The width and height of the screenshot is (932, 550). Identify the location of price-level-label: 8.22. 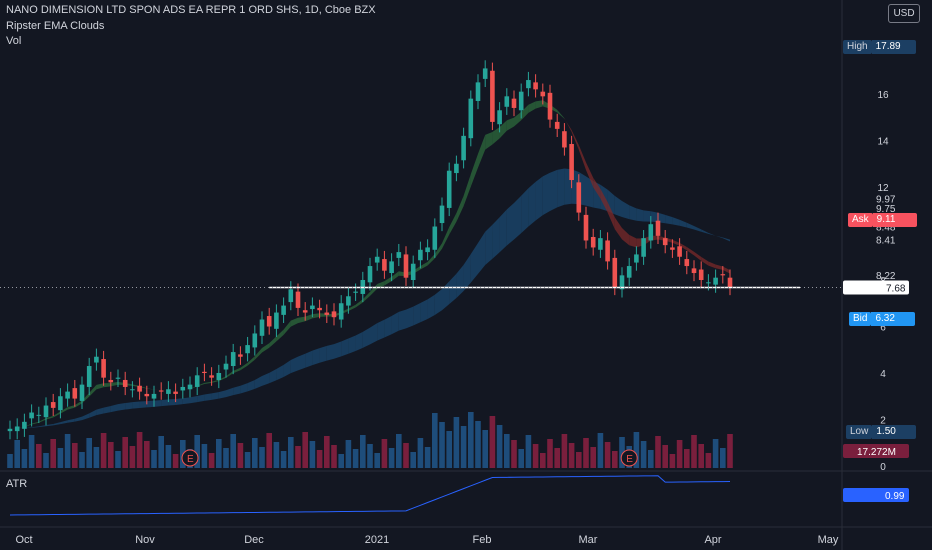
(886, 276).